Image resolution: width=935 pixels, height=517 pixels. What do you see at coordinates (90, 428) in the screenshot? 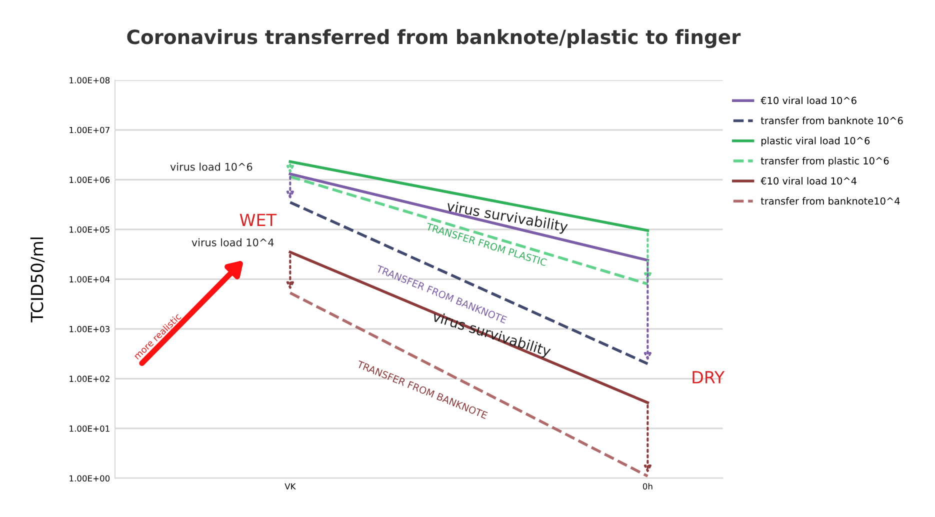
I see `y-tick-label: 1.00E+01` at bounding box center [90, 428].